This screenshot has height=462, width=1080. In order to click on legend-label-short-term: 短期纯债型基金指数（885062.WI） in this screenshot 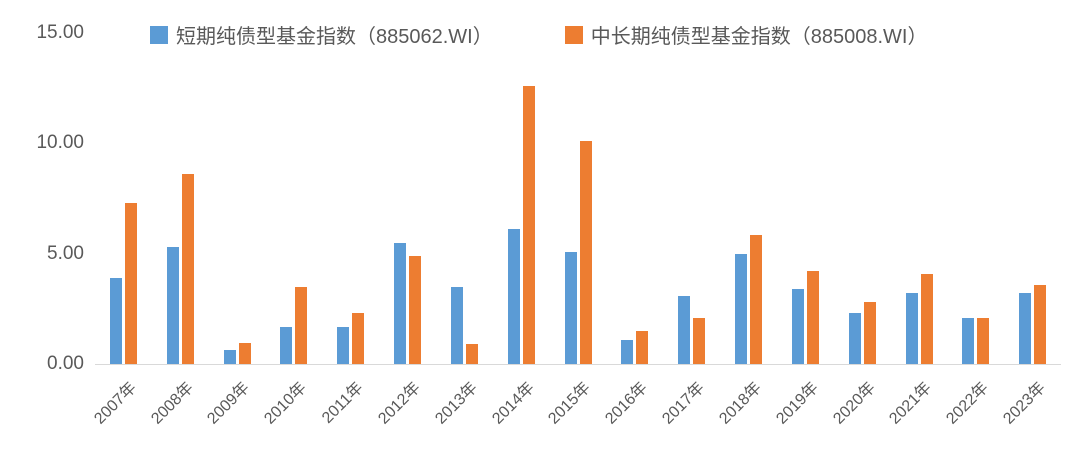, I will do `click(334, 37)`.